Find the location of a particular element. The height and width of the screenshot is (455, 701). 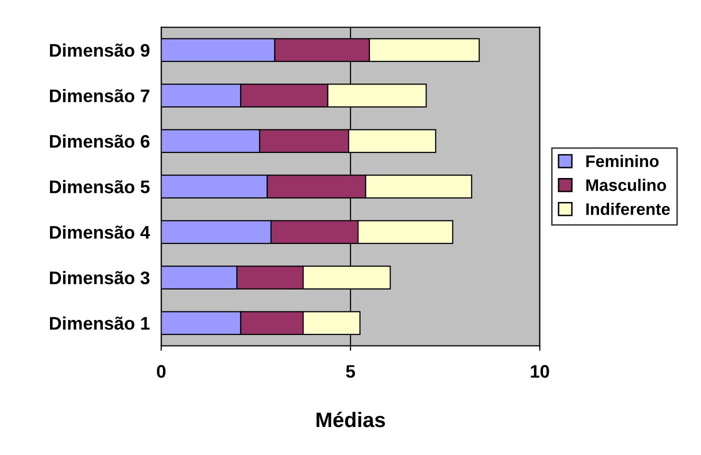

y-tick-label: Dimensão 5 is located at coordinates (100, 187).